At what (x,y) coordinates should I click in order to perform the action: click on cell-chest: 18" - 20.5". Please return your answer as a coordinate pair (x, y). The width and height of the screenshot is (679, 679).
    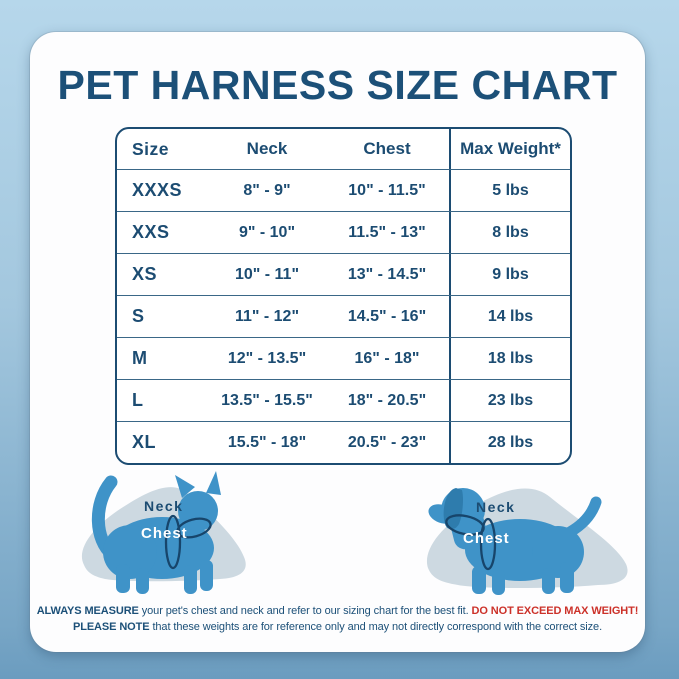
    Looking at the image, I should click on (387, 400).